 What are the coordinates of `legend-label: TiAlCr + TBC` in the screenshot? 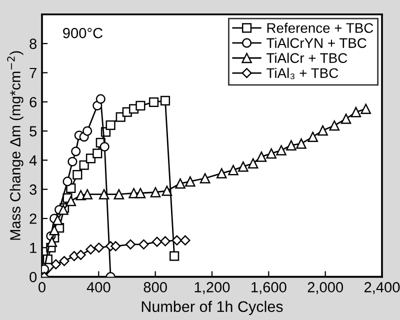 It's located at (307, 57).